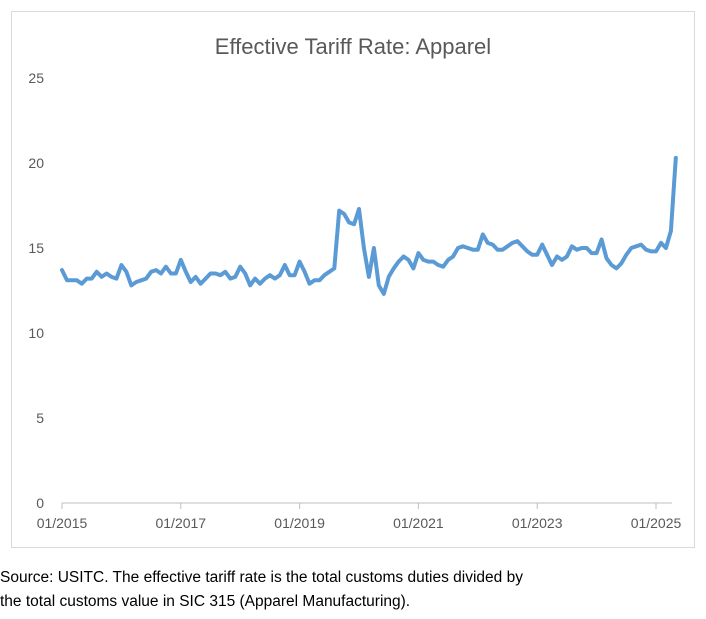 Image resolution: width=706 pixels, height=619 pixels. Describe the element at coordinates (36, 290) in the screenshot. I see `y-axis: 0 5 10 15 20 25` at that location.